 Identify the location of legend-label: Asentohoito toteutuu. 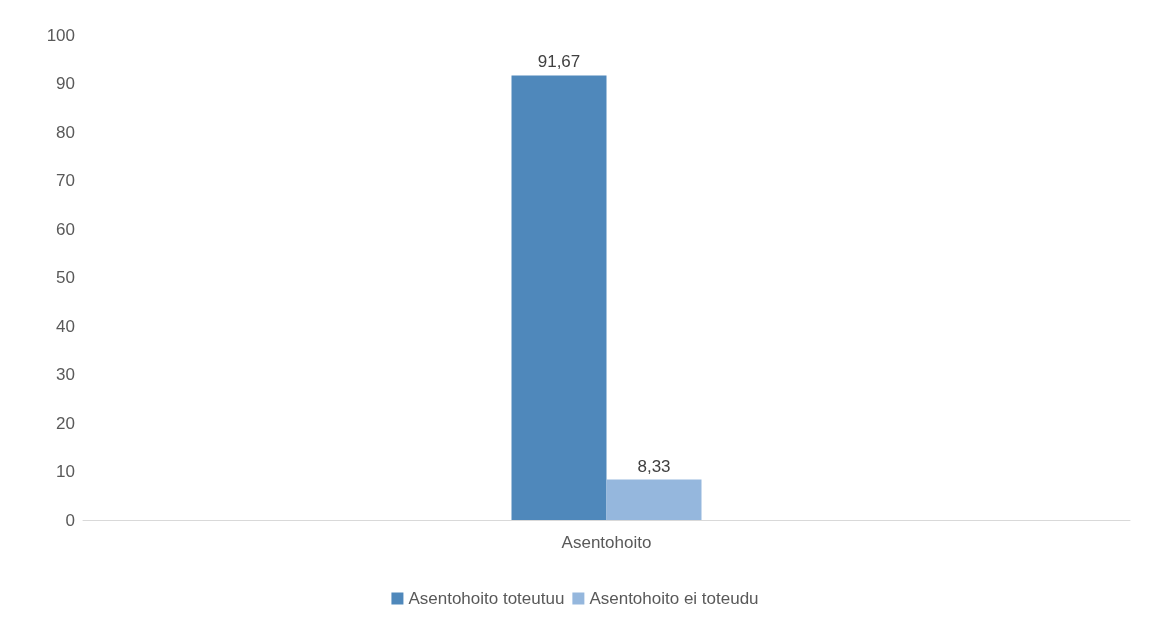
(486, 598).